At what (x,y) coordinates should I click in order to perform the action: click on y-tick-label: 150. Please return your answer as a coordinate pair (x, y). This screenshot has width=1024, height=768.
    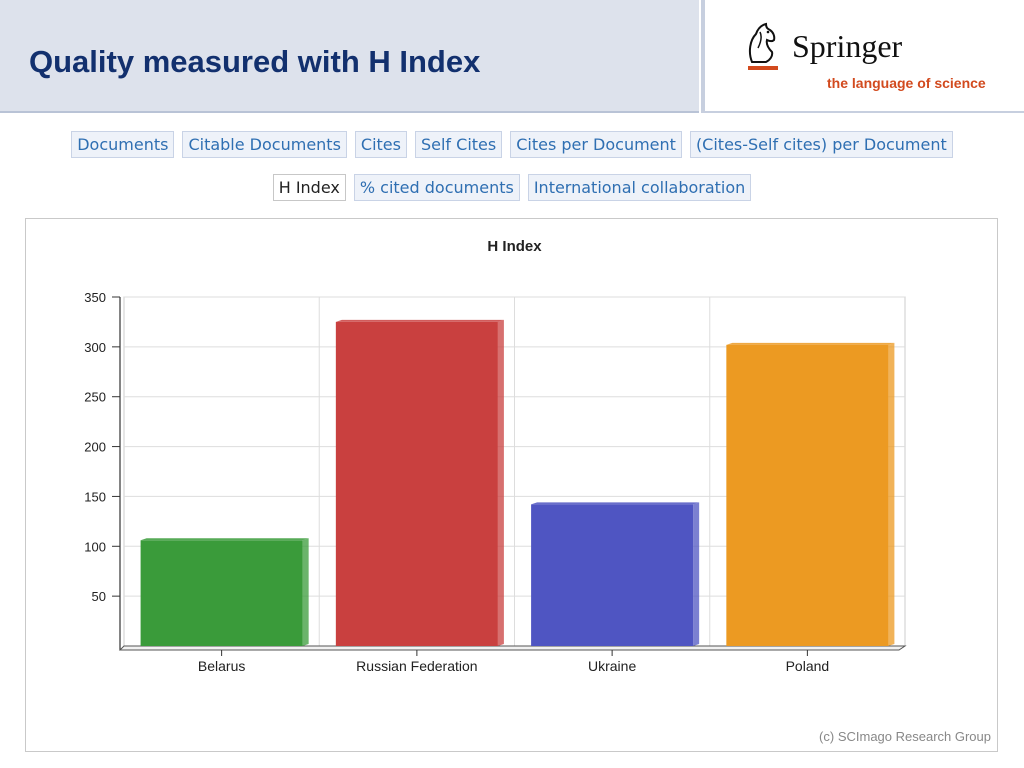
    Looking at the image, I should click on (95, 496).